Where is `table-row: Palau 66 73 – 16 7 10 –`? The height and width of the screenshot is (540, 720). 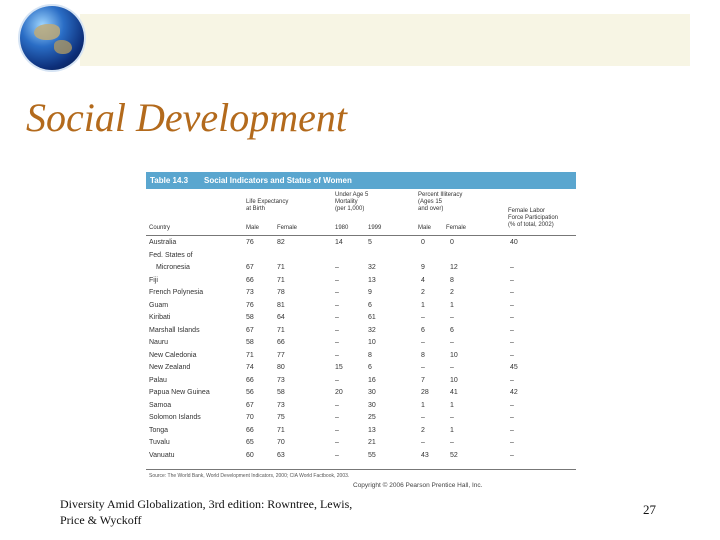 table-row: Palau 66 73 – 16 7 10 – is located at coordinates (361, 381).